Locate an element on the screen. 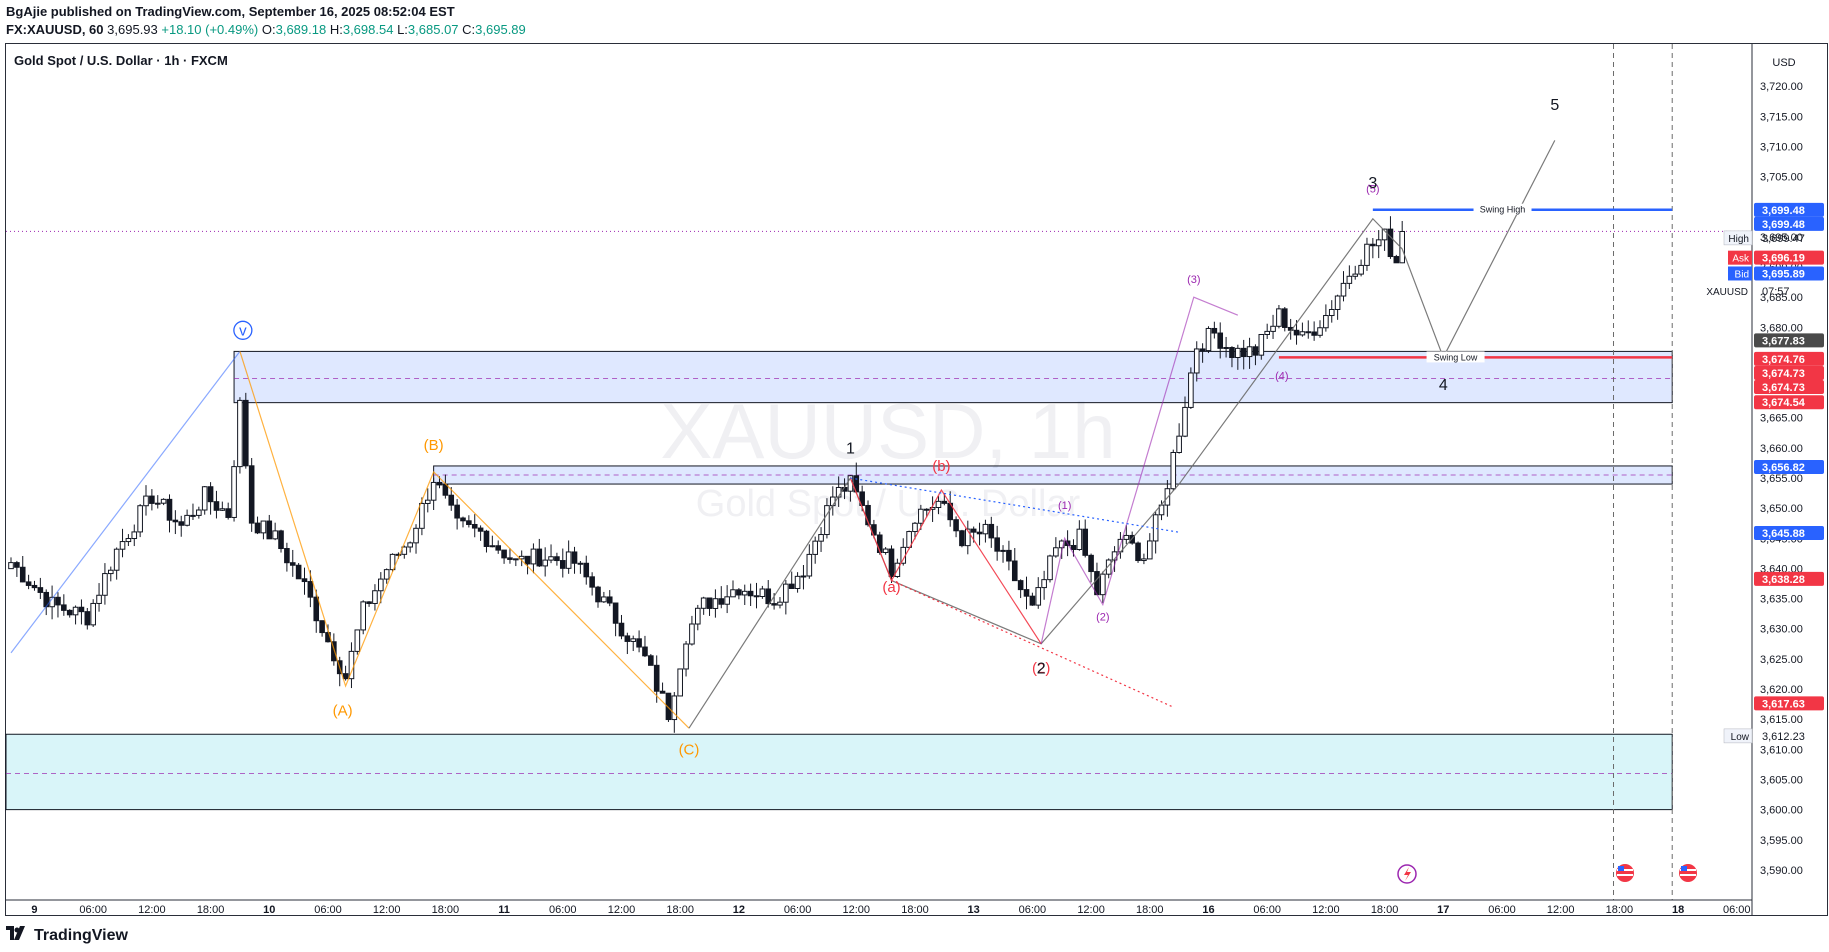 This screenshot has width=1829, height=952. replay-icon is located at coordinates (1407, 874).